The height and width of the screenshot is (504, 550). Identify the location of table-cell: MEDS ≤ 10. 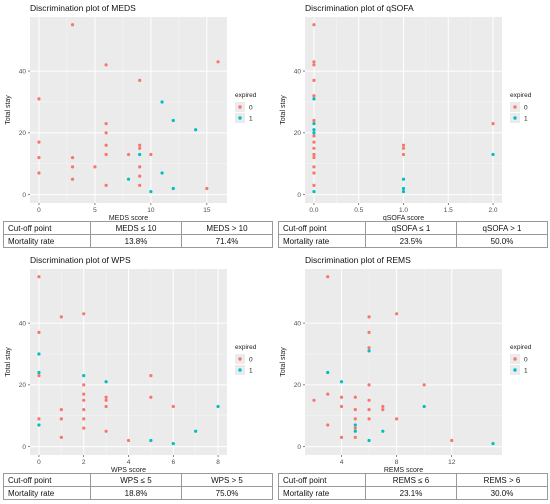
(136, 228).